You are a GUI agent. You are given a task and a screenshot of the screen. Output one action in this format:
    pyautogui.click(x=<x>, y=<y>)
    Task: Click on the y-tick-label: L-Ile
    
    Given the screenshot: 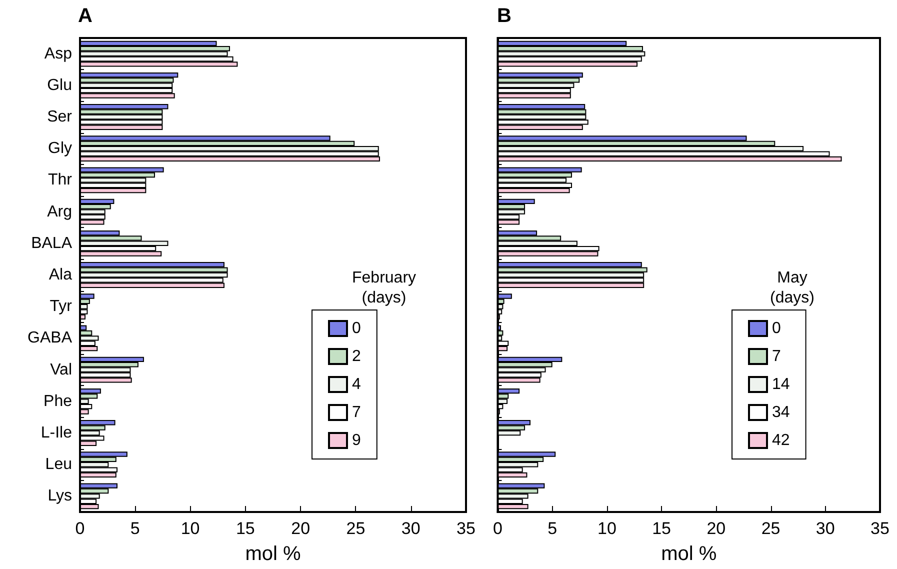 What is the action you would take?
    pyautogui.click(x=56, y=433)
    